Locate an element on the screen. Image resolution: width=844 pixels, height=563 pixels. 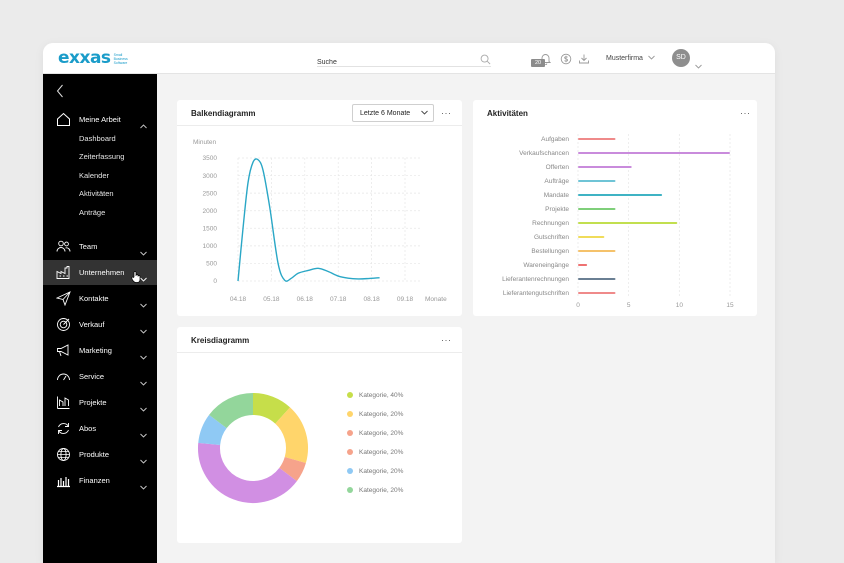
megaphone-icon is located at coordinates (63, 353).